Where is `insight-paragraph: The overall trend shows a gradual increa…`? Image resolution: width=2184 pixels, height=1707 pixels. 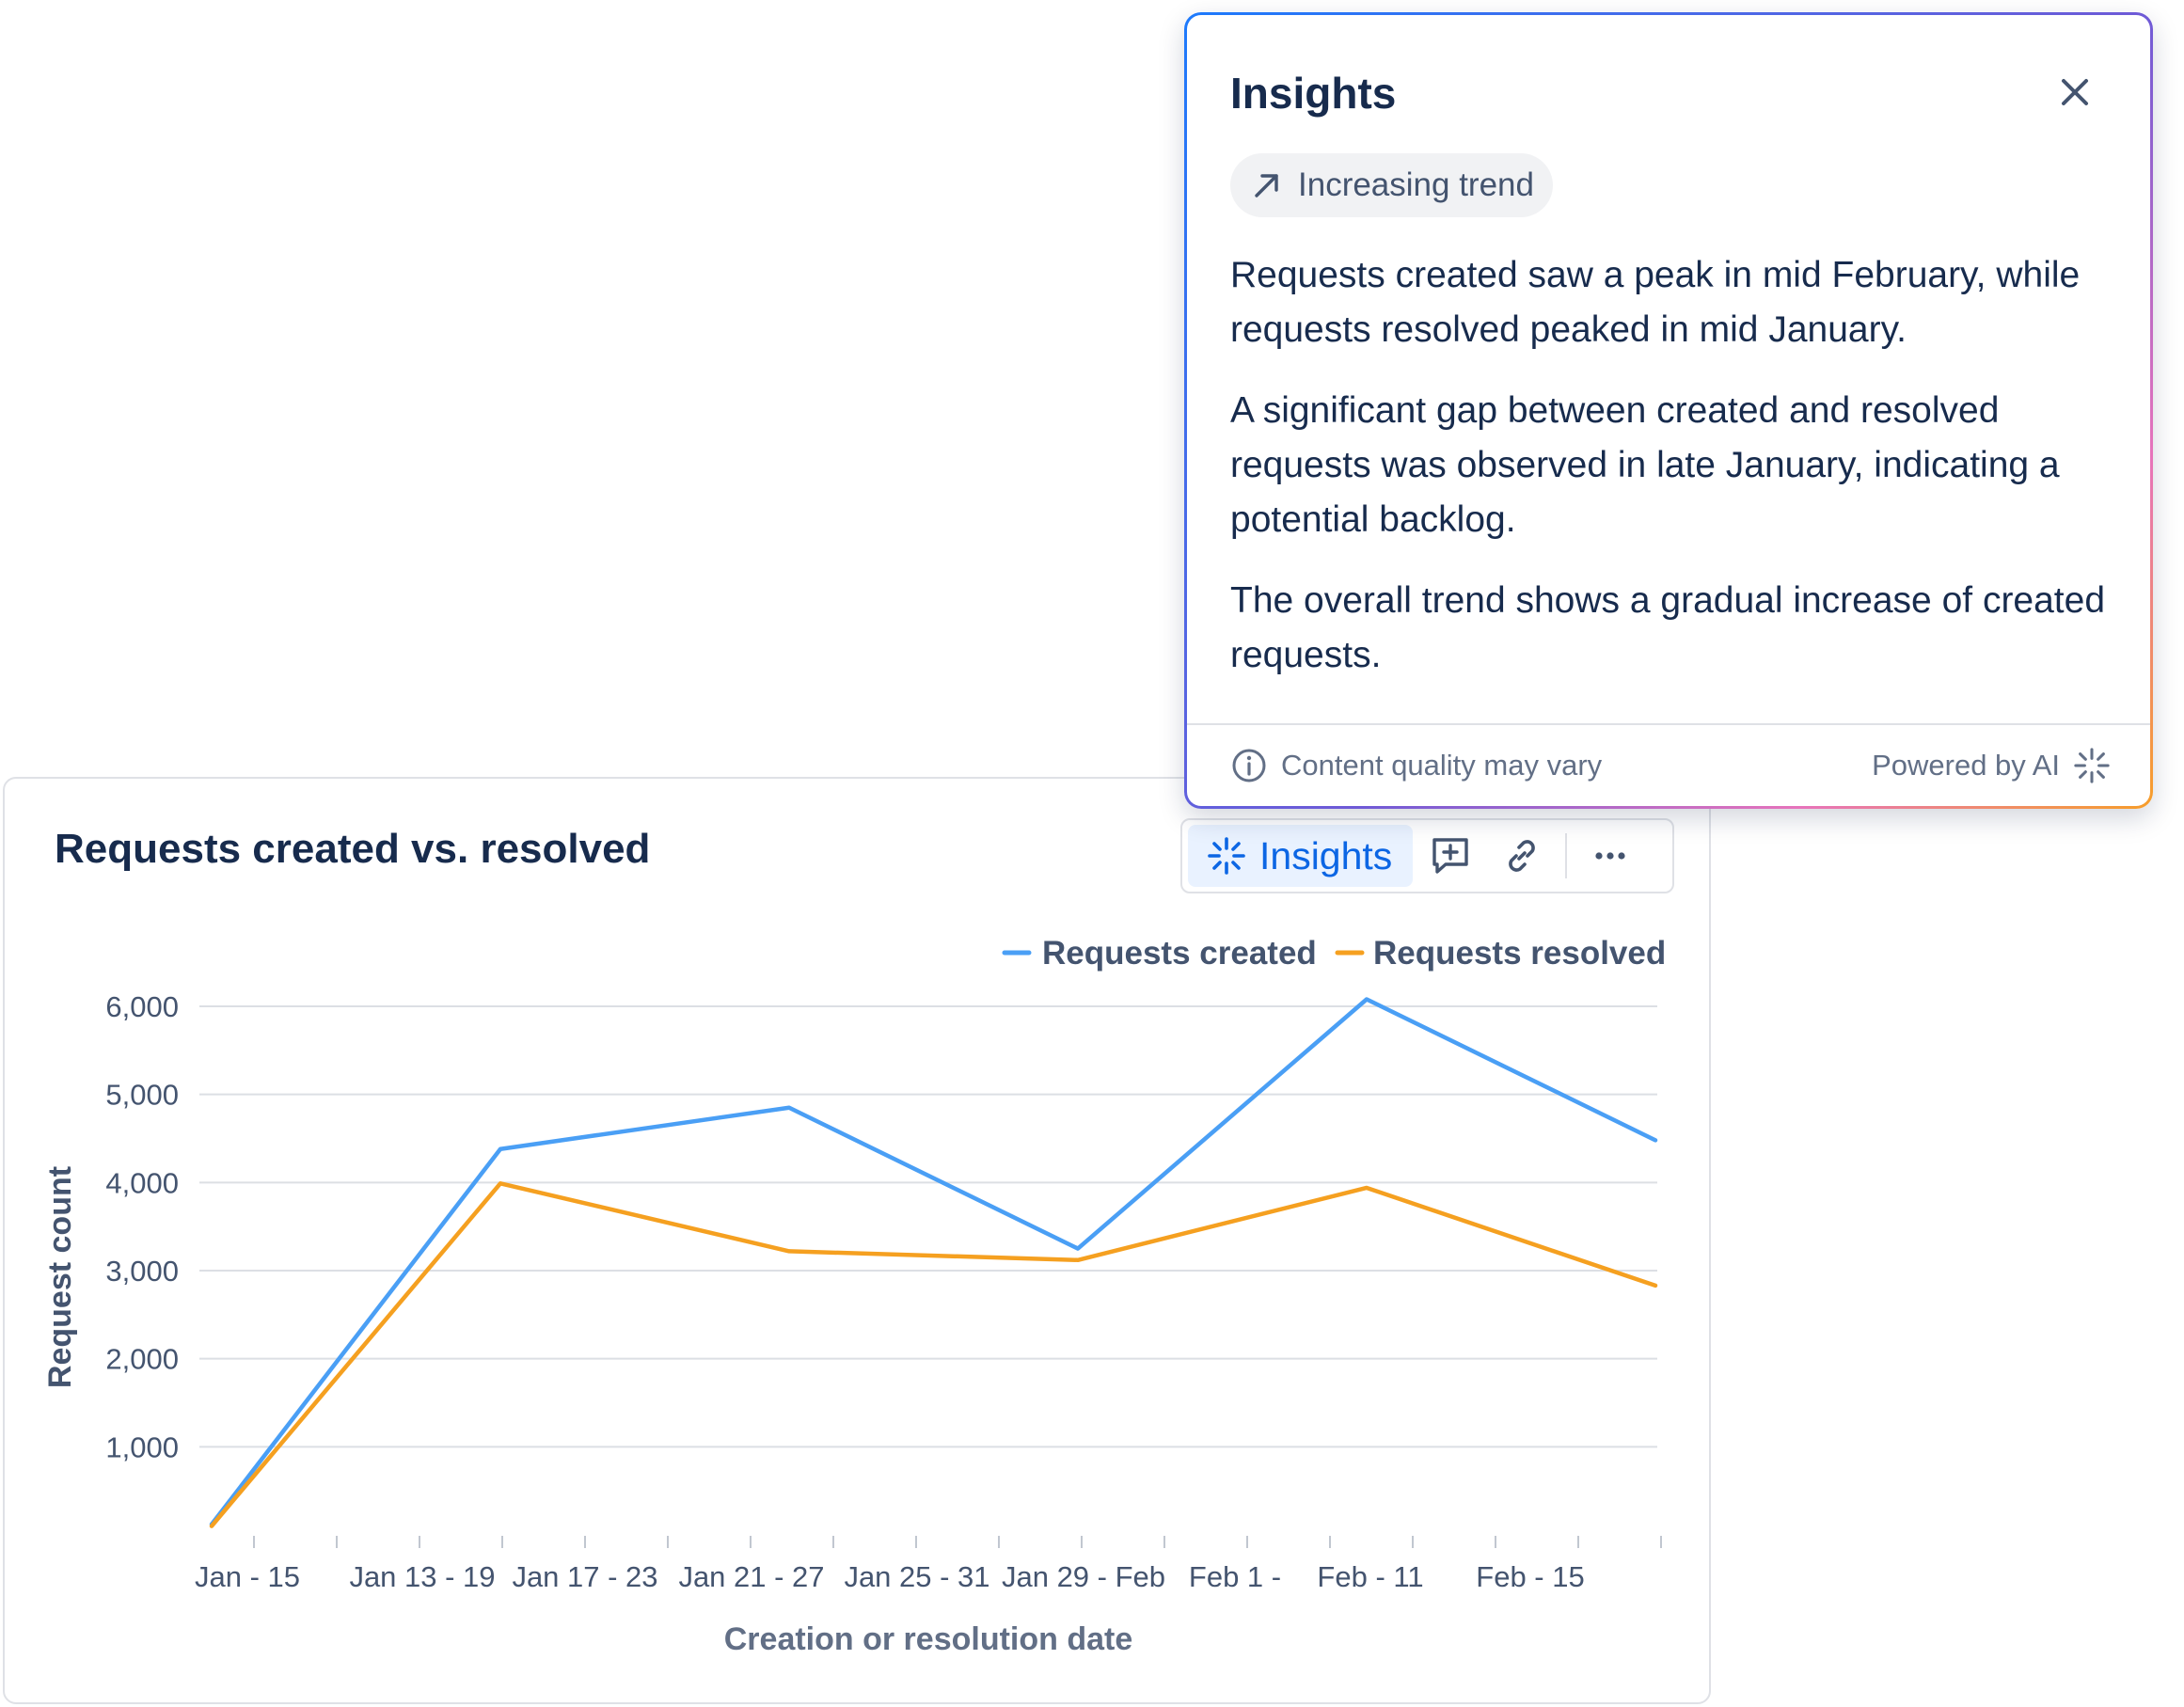
insight-paragraph: The overall trend shows a gradual increa… is located at coordinates (1668, 627).